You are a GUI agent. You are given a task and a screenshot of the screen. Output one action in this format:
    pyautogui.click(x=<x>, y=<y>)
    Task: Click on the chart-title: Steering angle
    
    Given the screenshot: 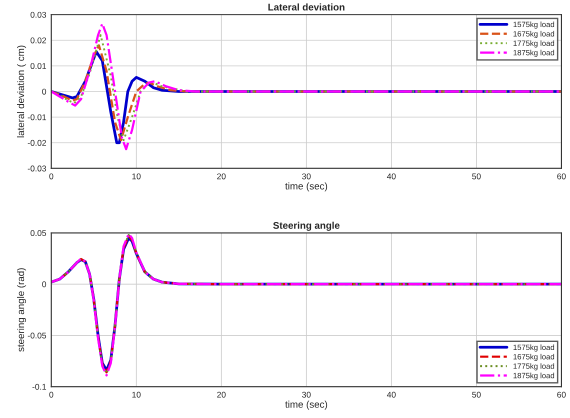 What is the action you would take?
    pyautogui.click(x=306, y=226)
    